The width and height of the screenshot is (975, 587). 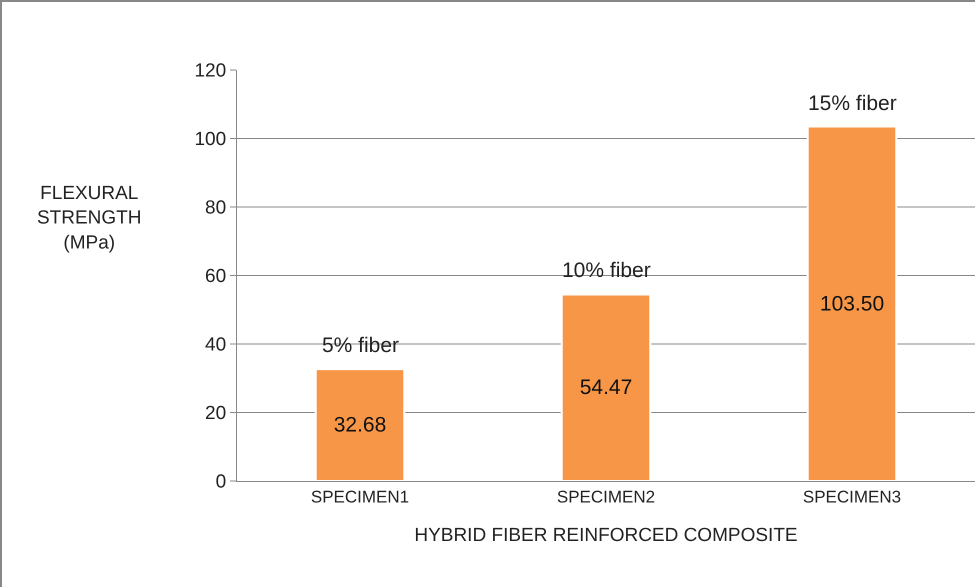 I want to click on x-tick-label: SPECIMEN1, so click(x=360, y=496).